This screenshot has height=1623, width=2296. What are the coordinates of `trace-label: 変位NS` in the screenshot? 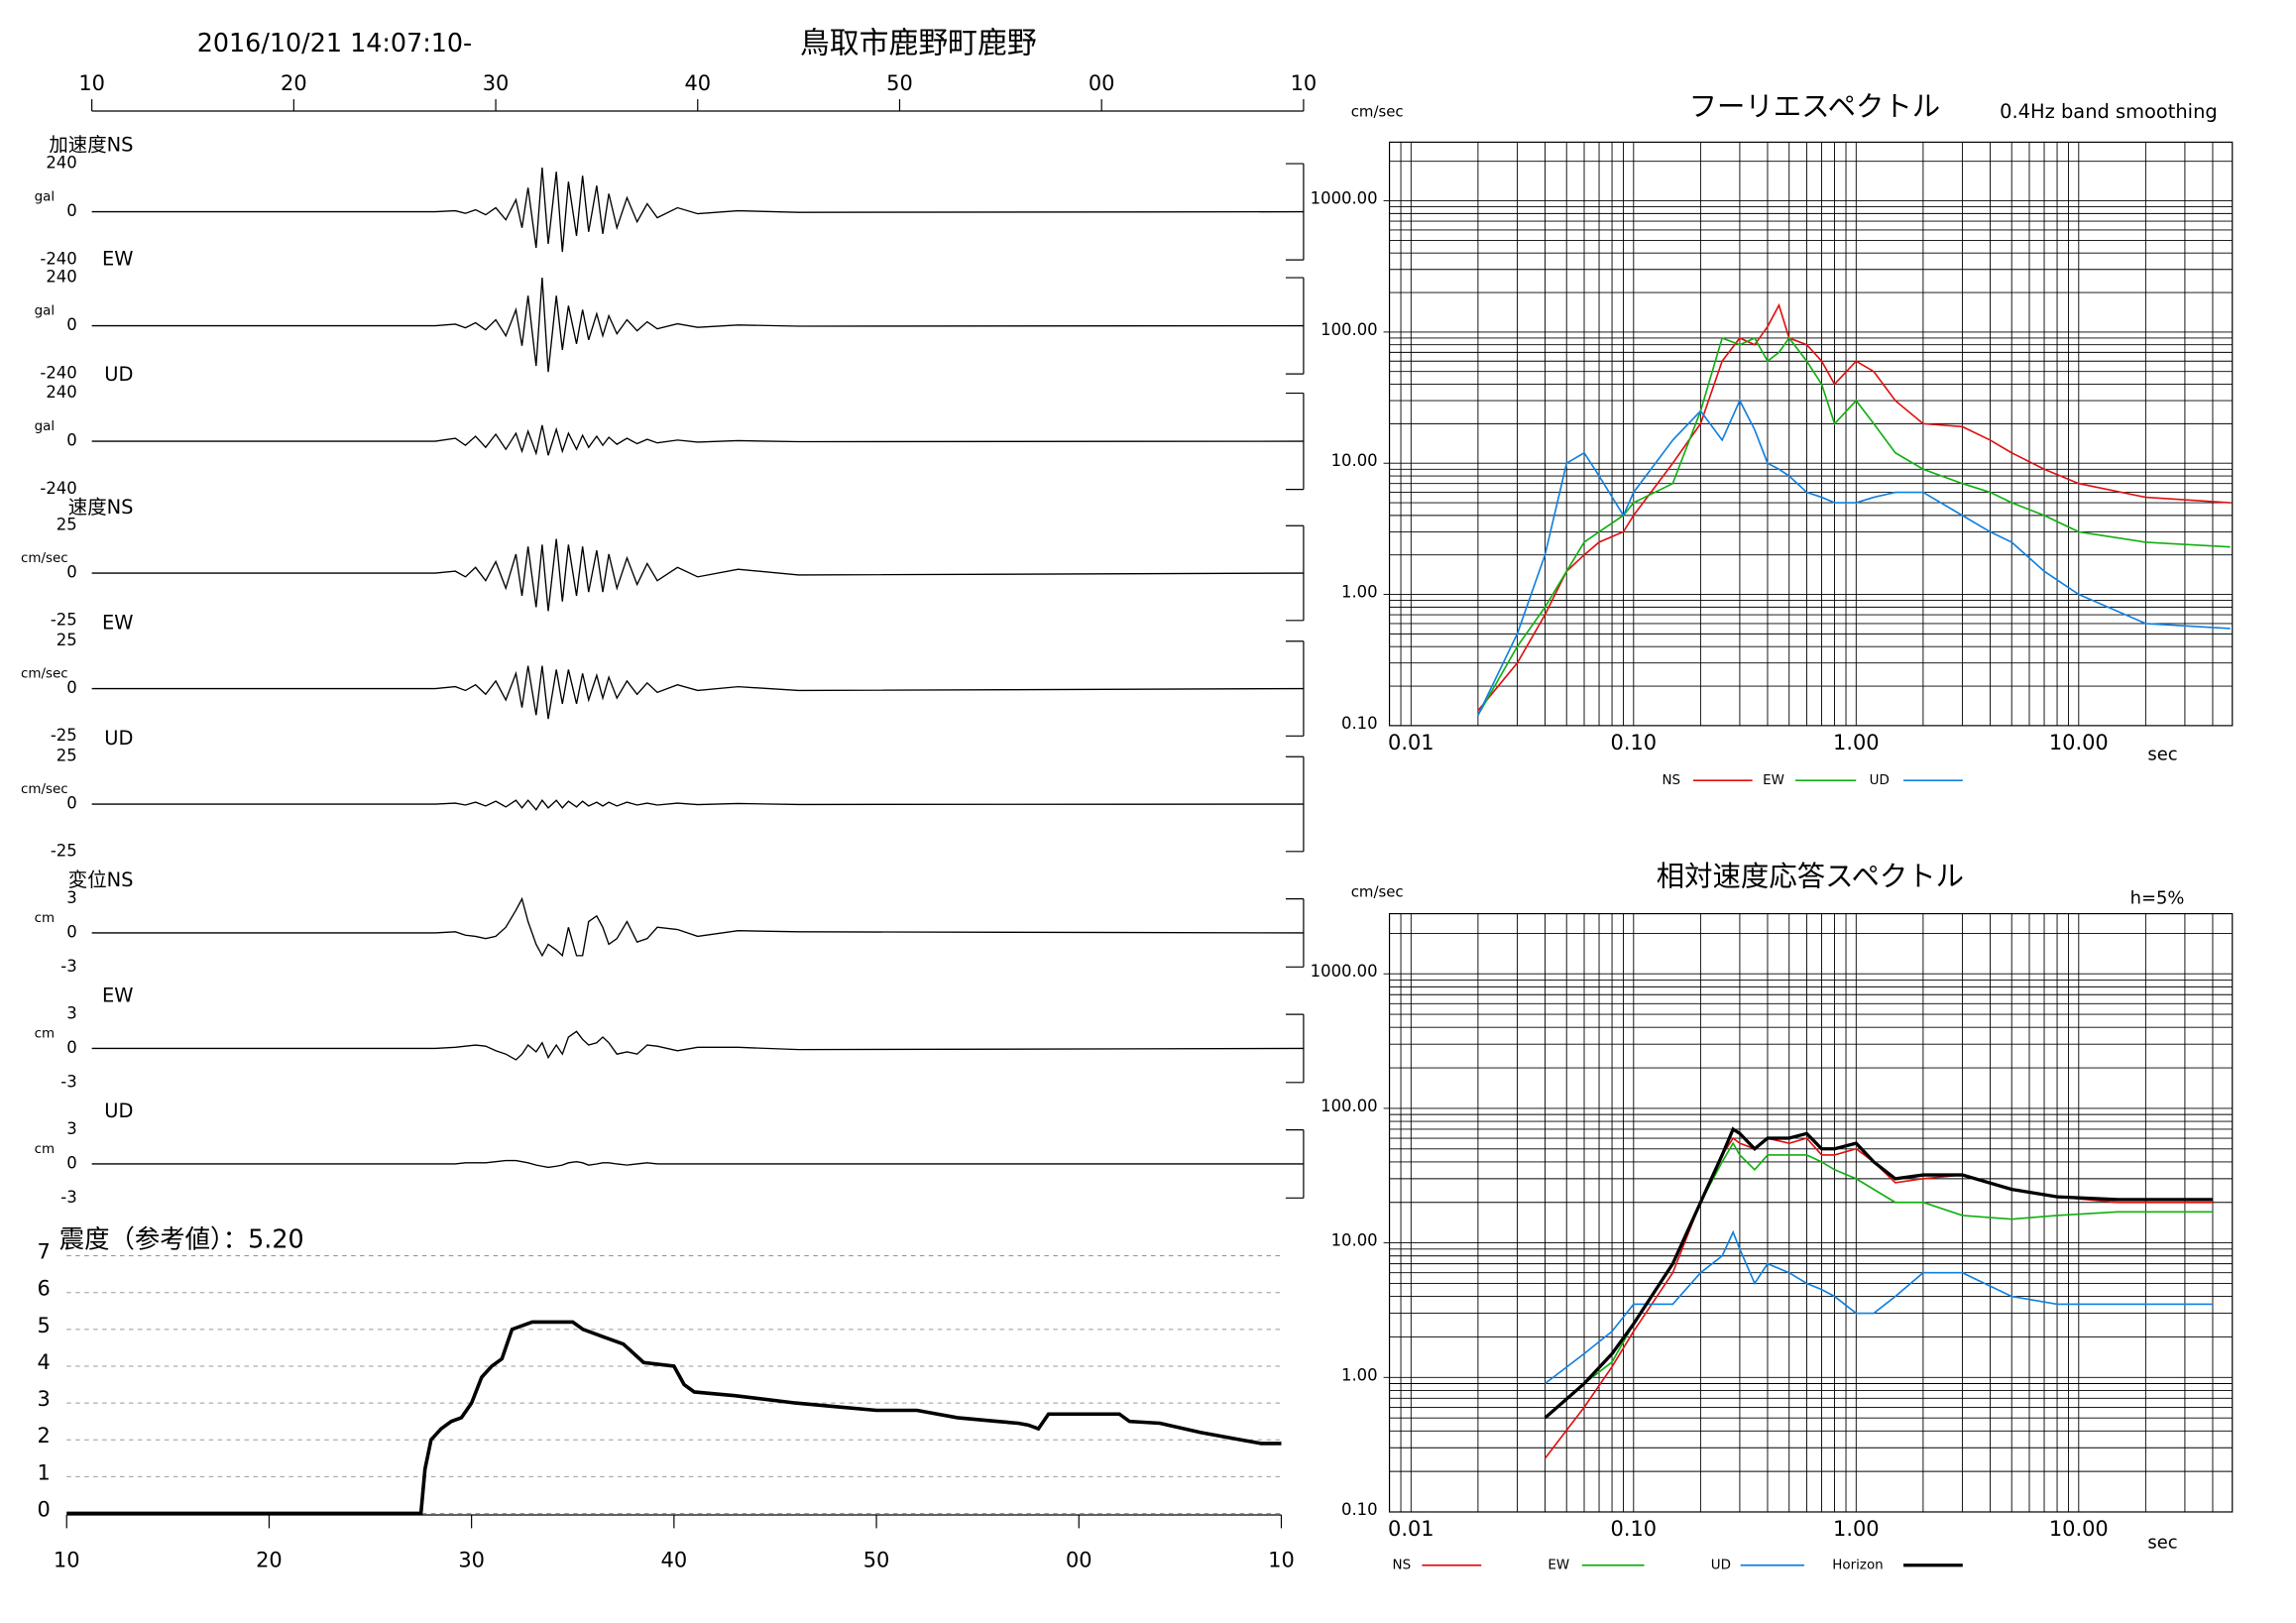 It's located at (101, 880).